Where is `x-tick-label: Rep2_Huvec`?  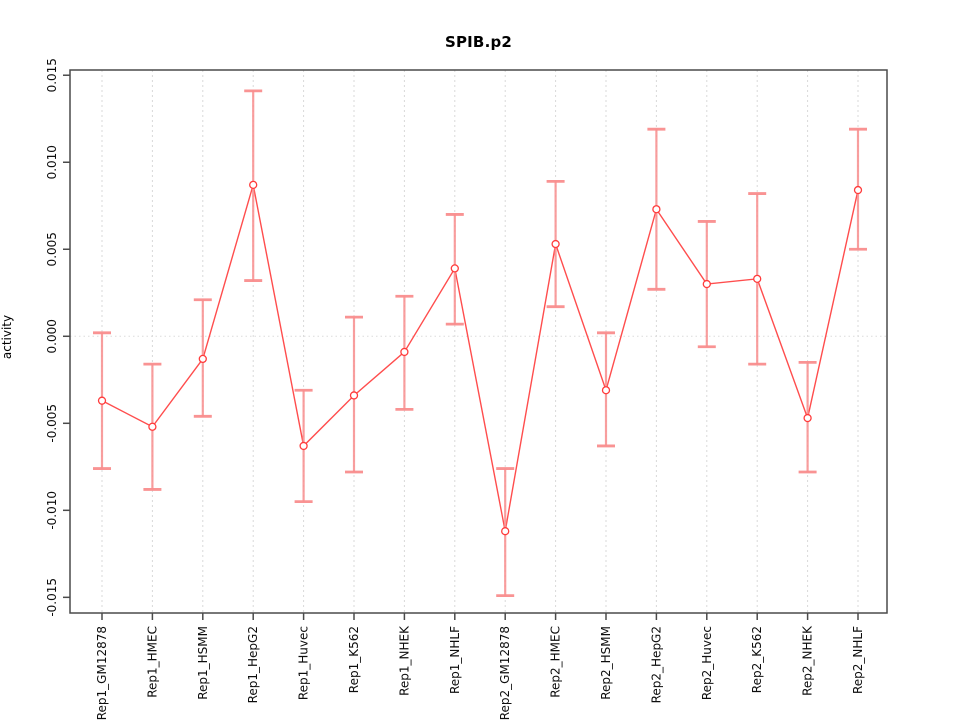 x-tick-label: Rep2_Huvec is located at coordinates (707, 663).